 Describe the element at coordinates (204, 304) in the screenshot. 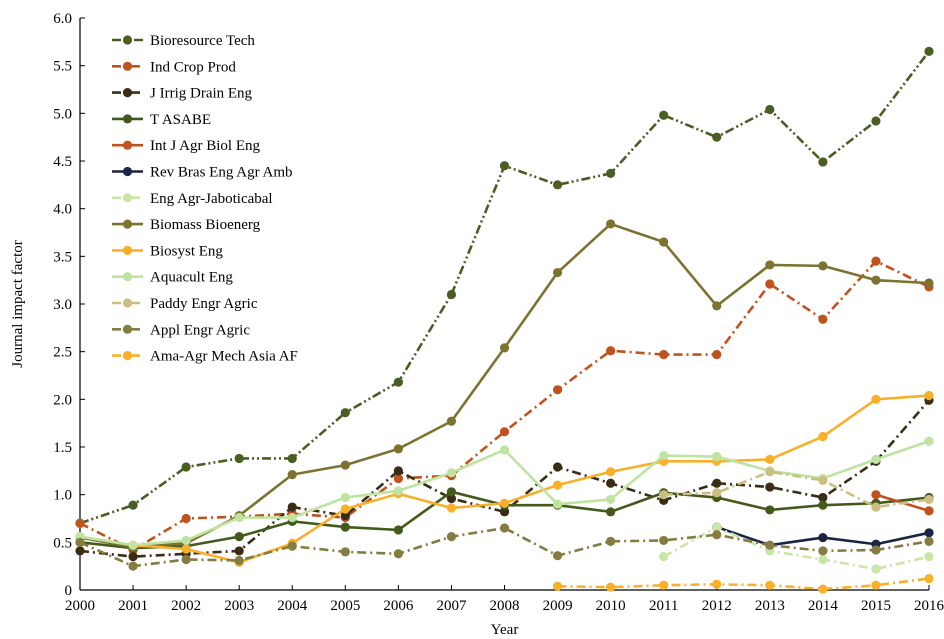

I see `legend-label: Paddy Engr Agric` at that location.